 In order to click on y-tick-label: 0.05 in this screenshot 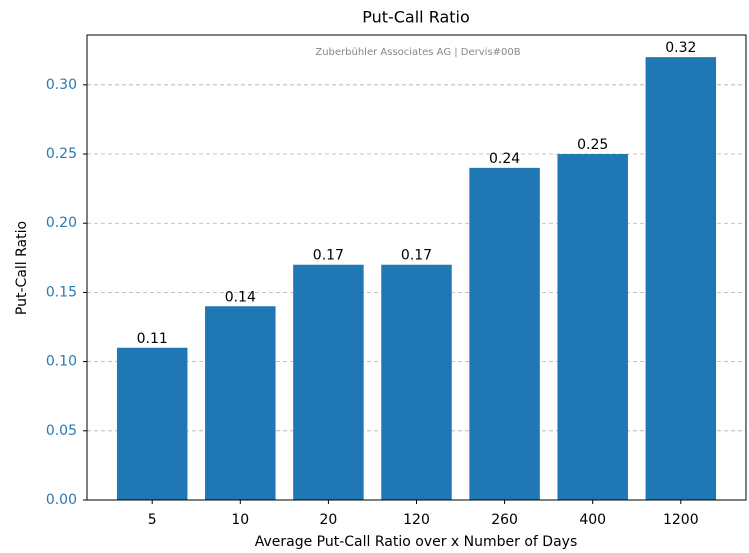, I will do `click(61, 431)`.